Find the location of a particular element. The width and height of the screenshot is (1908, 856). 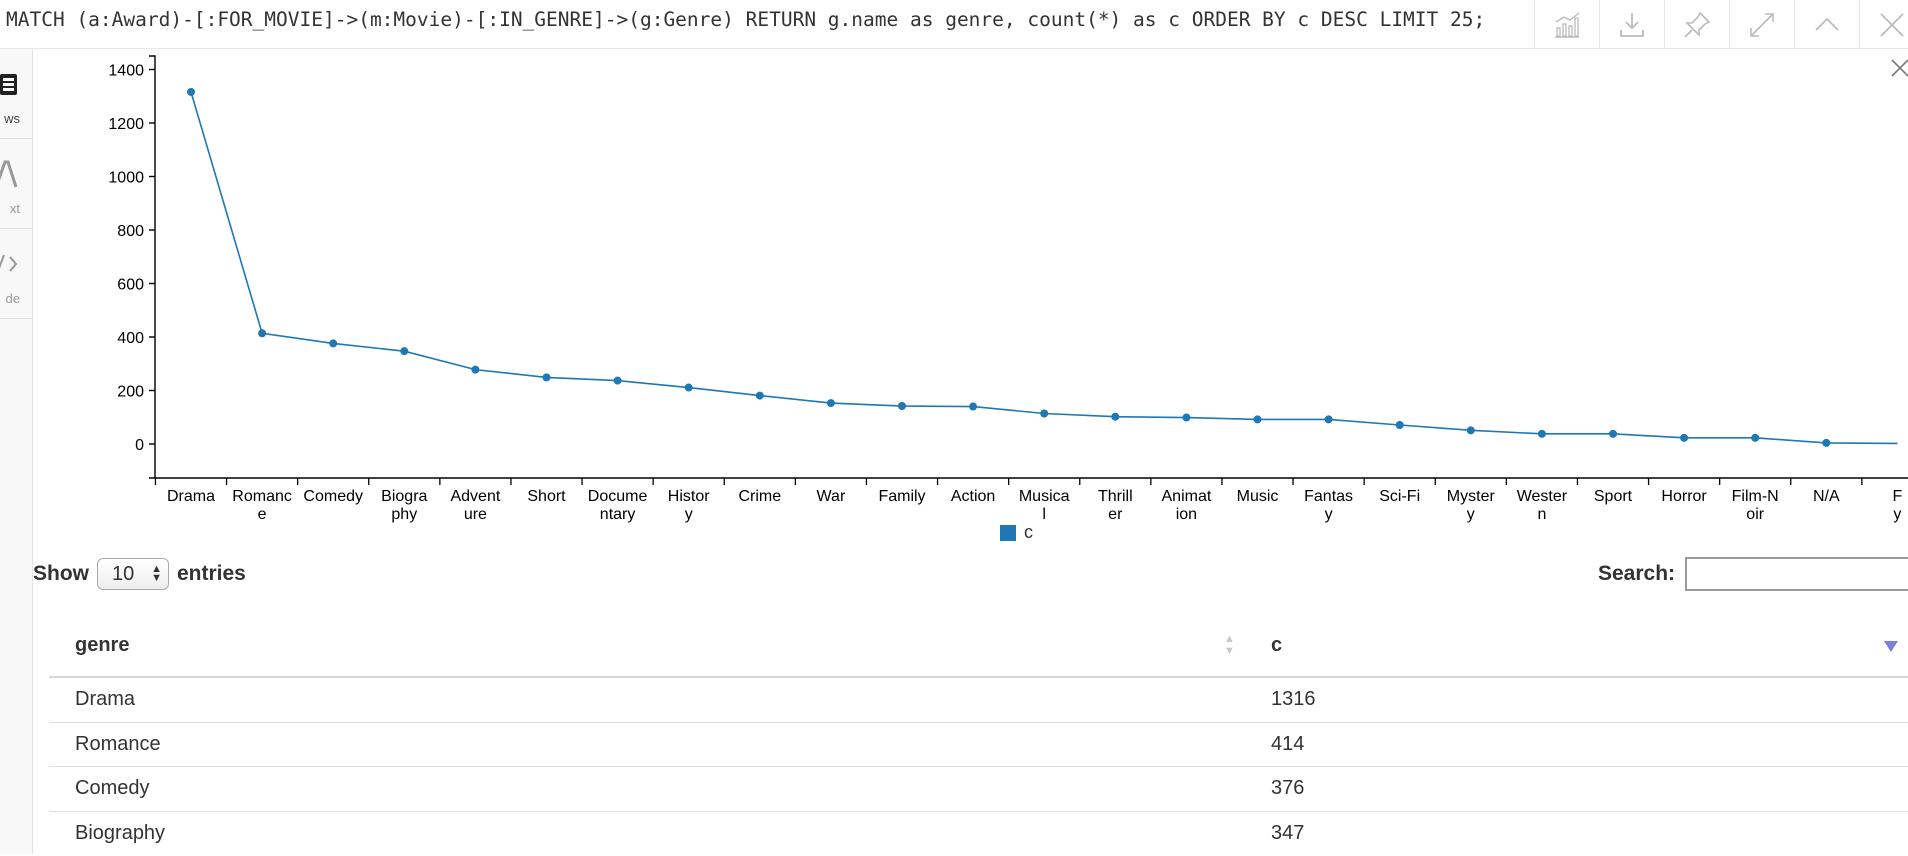

table-row: Romance 414 is located at coordinates (978, 745).